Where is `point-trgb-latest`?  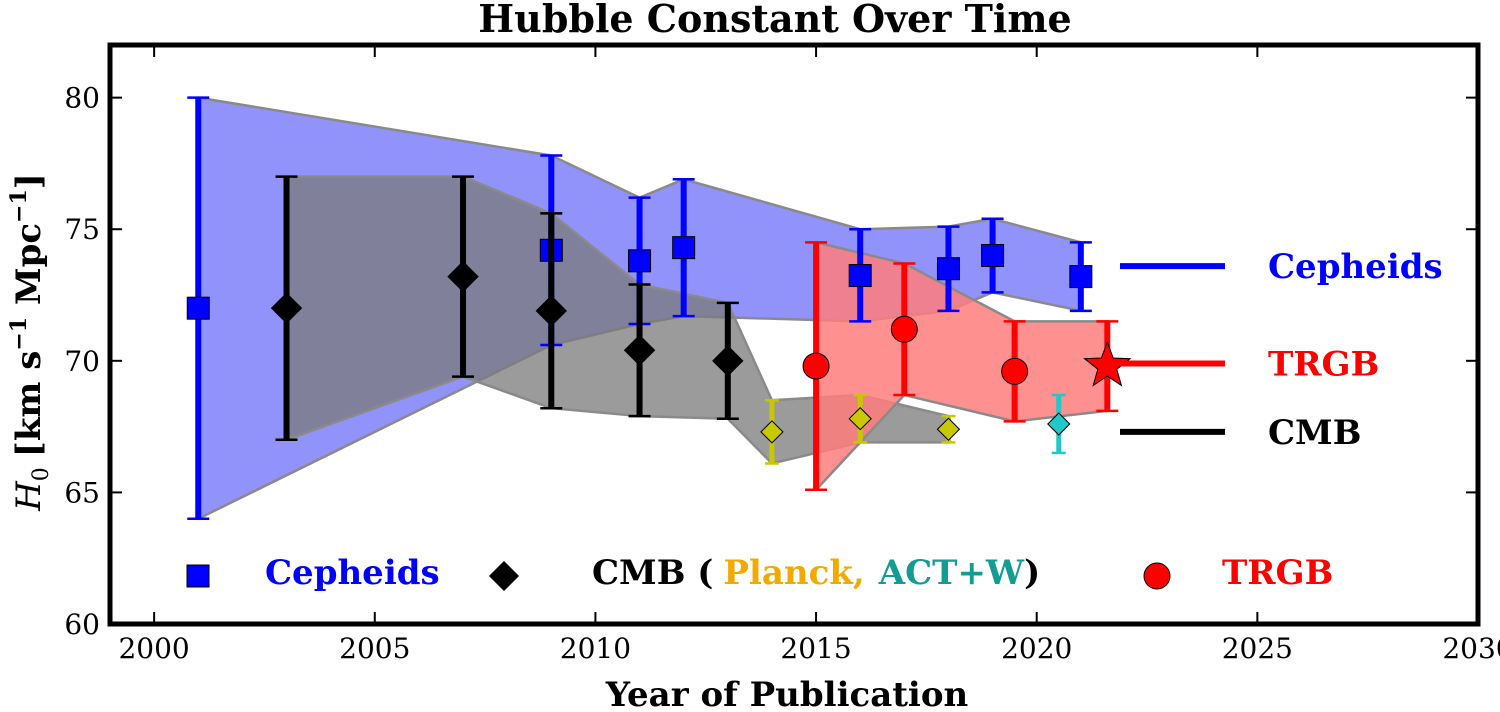
point-trgb-latest is located at coordinates (1107, 363).